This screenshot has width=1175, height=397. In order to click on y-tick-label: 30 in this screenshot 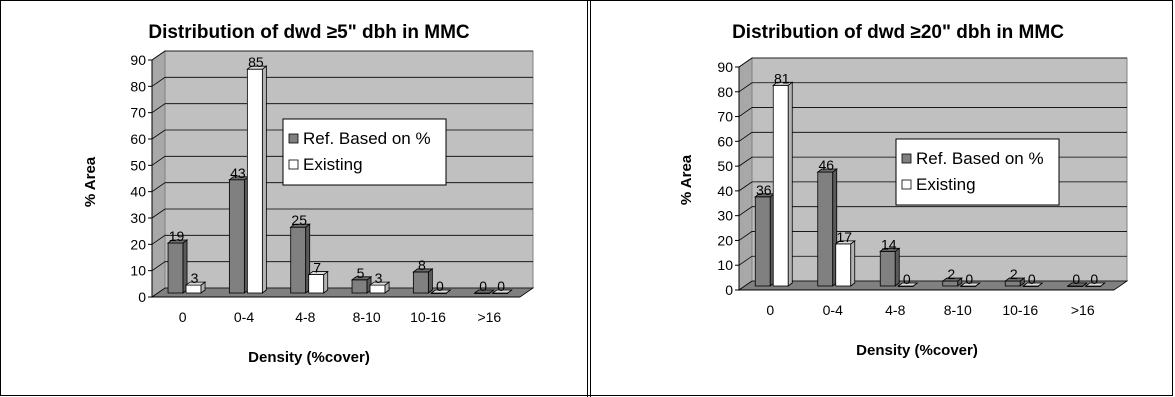, I will do `click(725, 216)`.